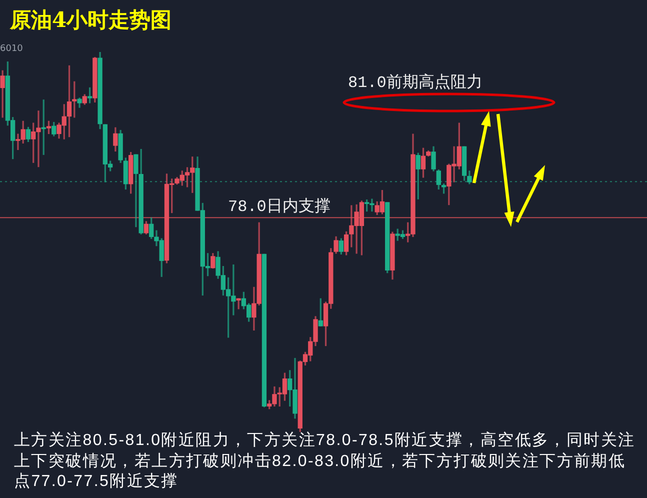 This screenshot has width=647, height=498. I want to click on ref-line-label: 78.0日内支撑, so click(279, 206).